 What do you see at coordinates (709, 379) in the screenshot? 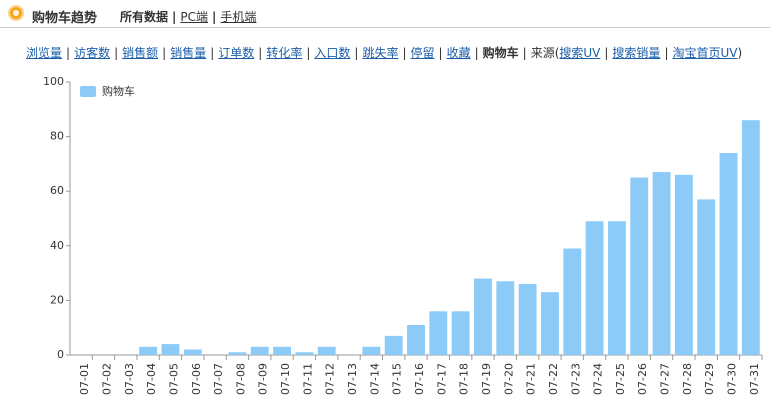
I see `x-tick-label: 07-29` at bounding box center [709, 379].